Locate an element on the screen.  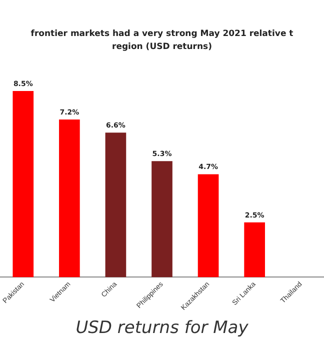
chart-subtitle: region (USD returns) is located at coordinates (162, 47).